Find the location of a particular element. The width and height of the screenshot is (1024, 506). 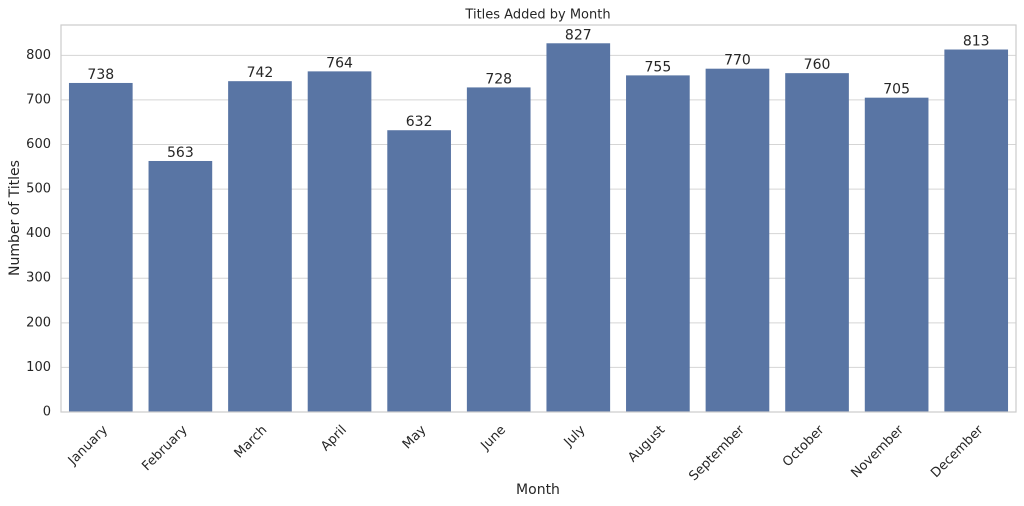

value-label: 632 is located at coordinates (419, 122).